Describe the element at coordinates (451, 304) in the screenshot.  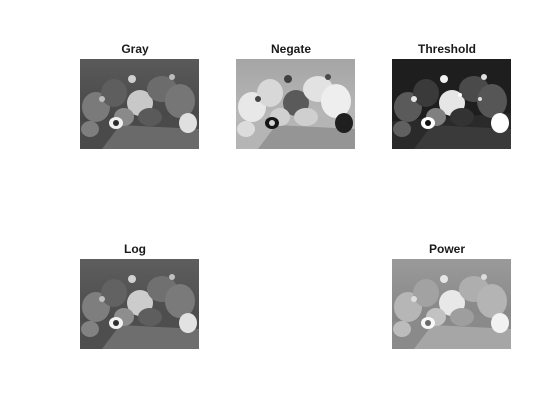
I see `power-image` at that location.